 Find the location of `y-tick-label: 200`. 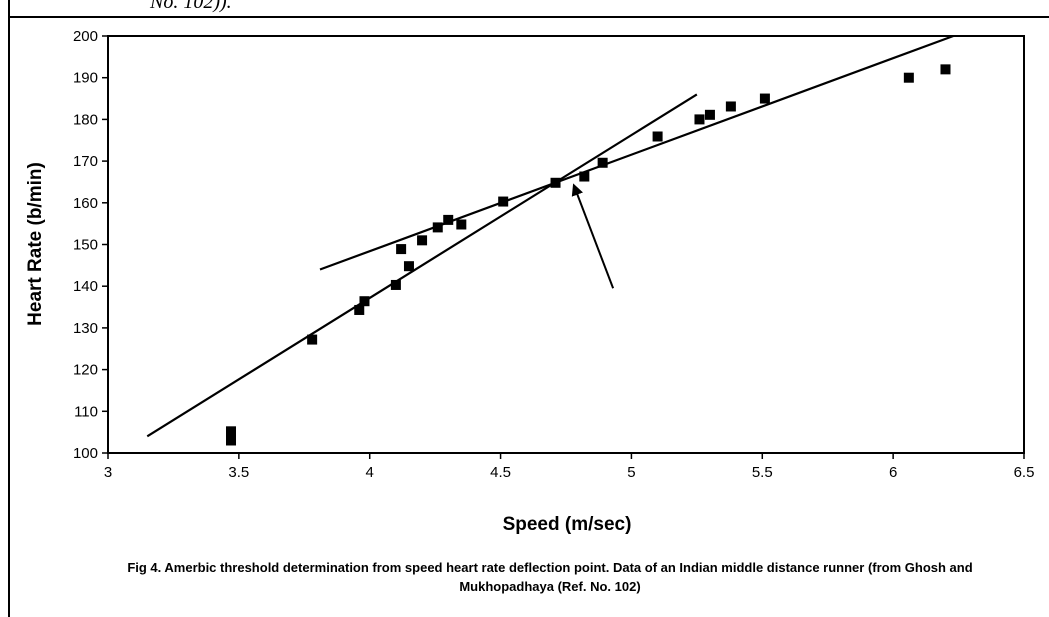

y-tick-label: 200 is located at coordinates (85, 36).